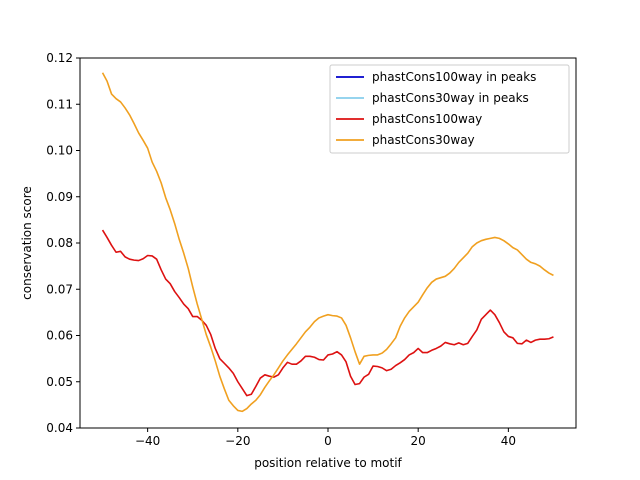 This screenshot has height=480, width=640. What do you see at coordinates (427, 119) in the screenshot?
I see `legend-label: phastCons100way` at bounding box center [427, 119].